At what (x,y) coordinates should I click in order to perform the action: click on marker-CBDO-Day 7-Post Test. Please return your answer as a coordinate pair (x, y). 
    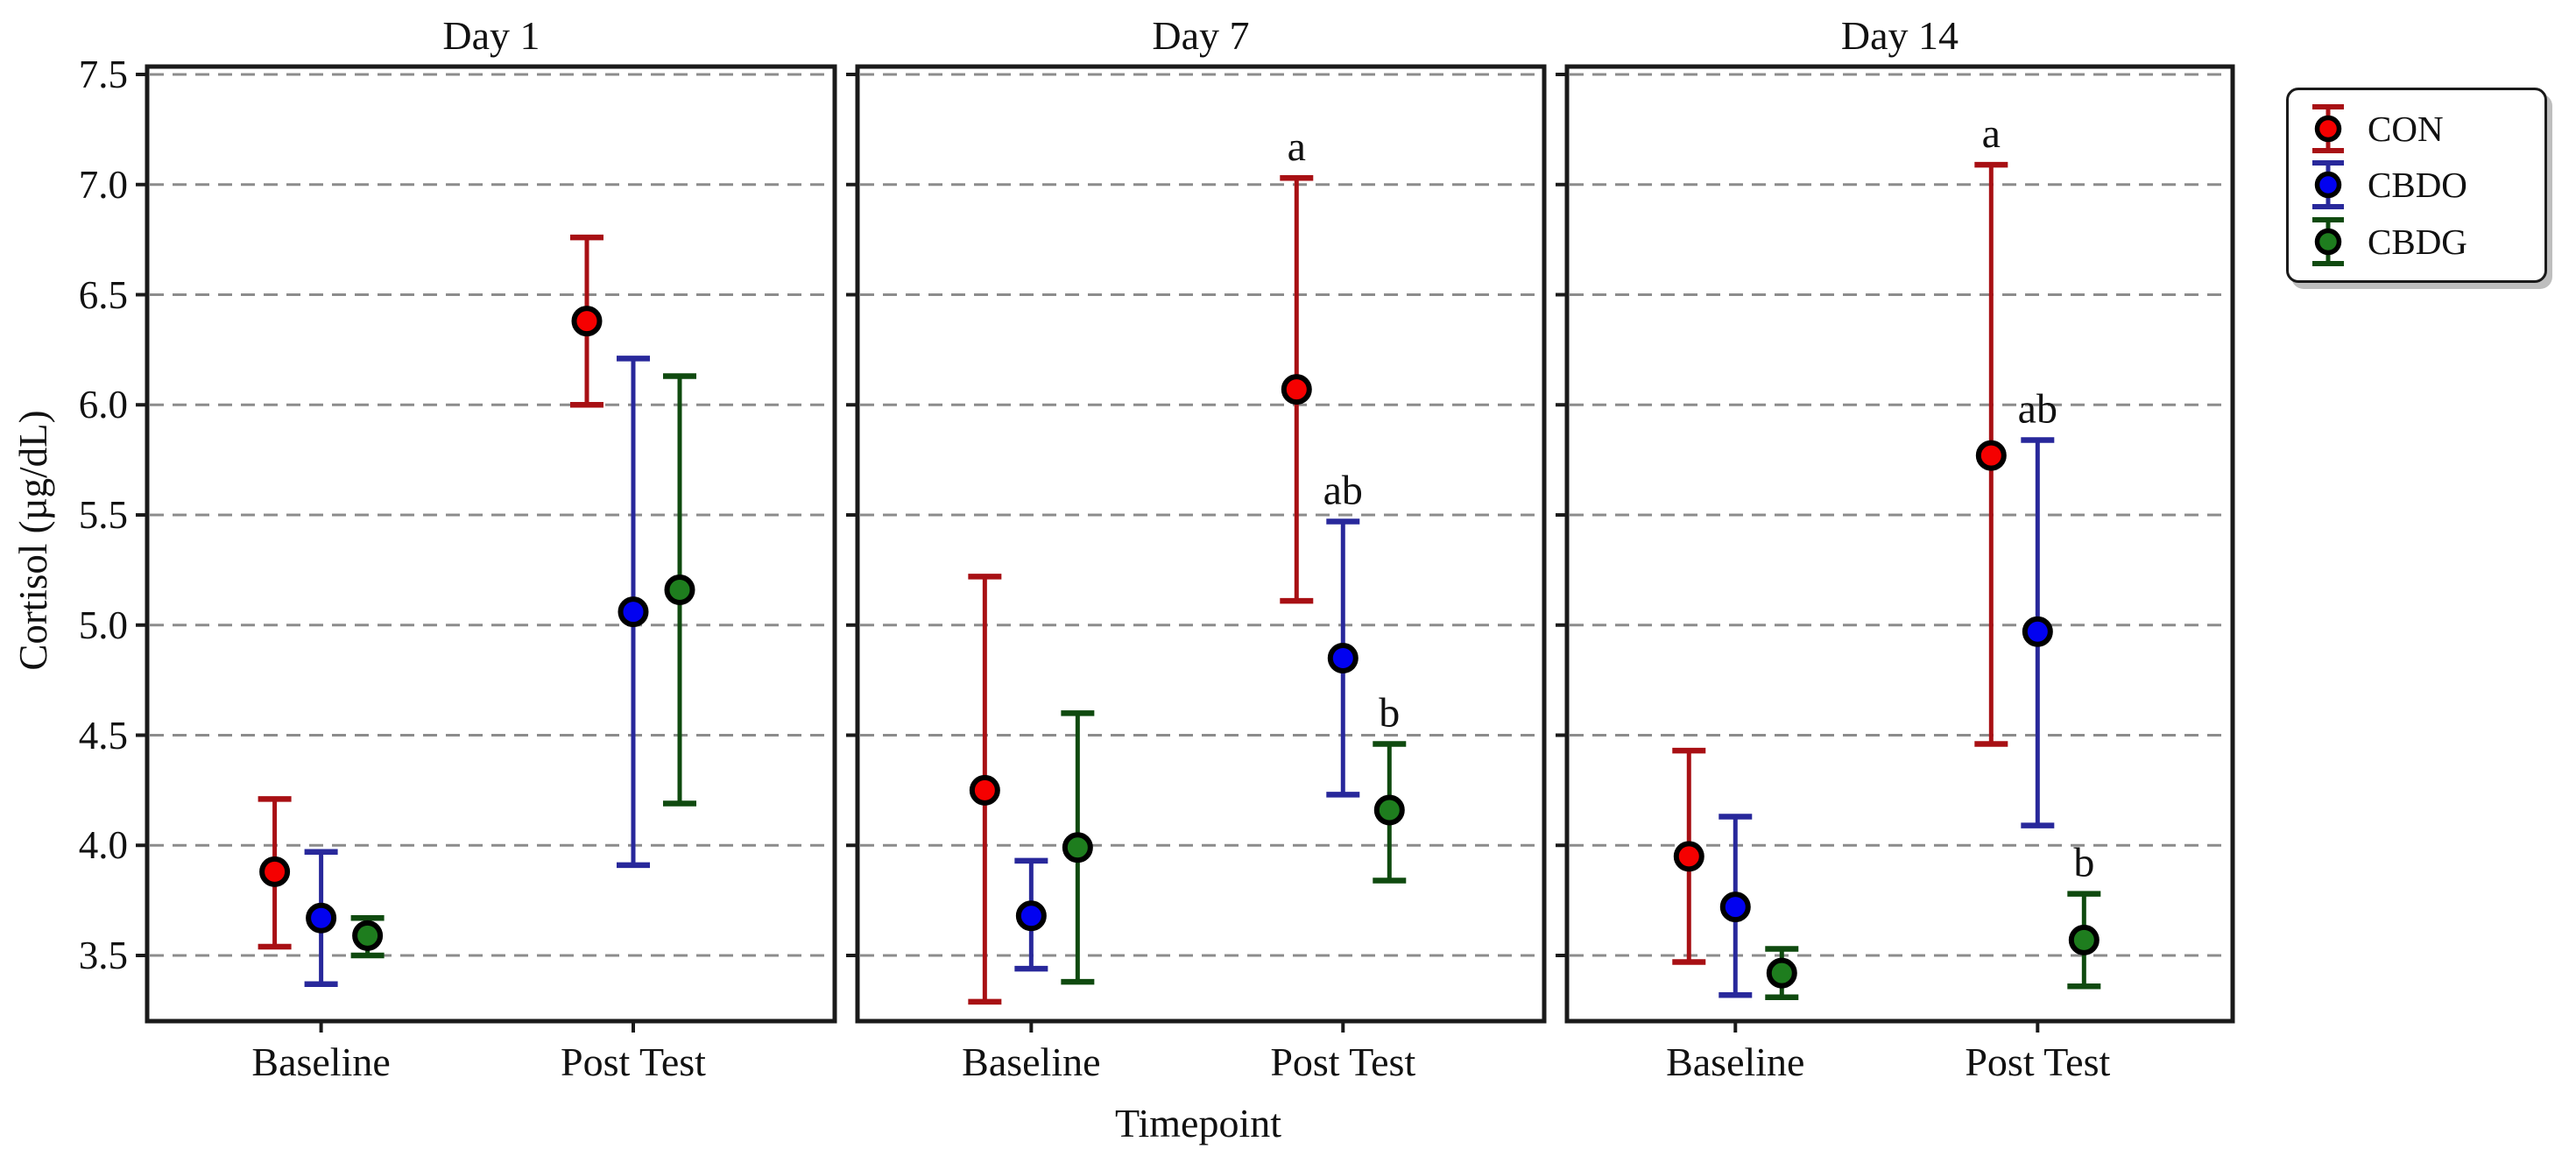
    Looking at the image, I should click on (1343, 657).